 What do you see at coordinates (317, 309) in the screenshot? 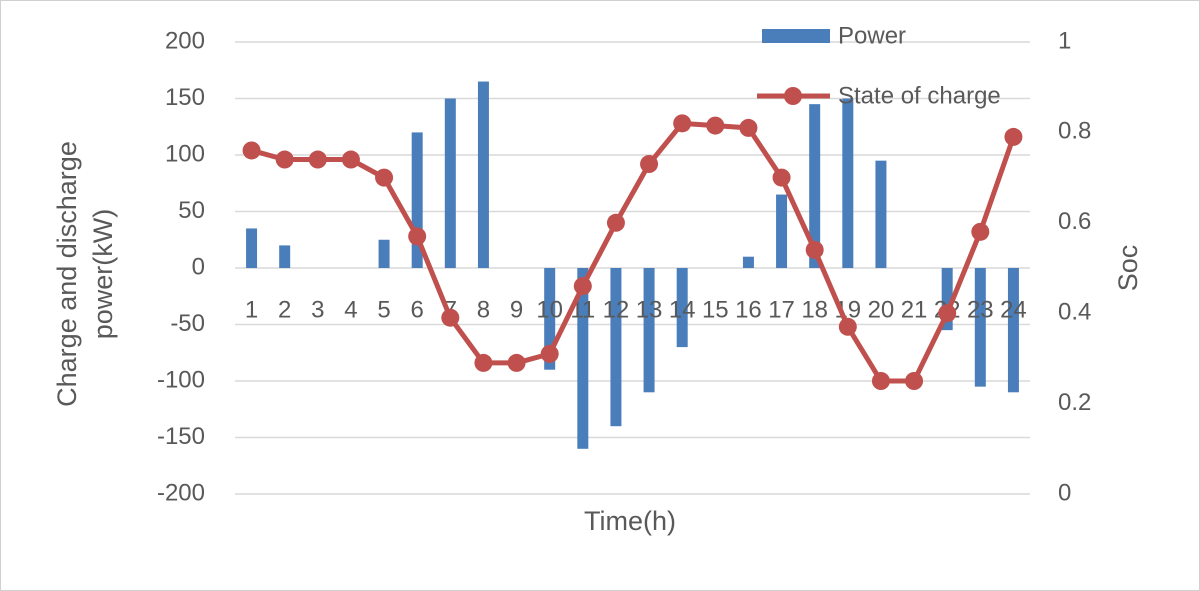
I see `x-tick-label: 3` at bounding box center [317, 309].